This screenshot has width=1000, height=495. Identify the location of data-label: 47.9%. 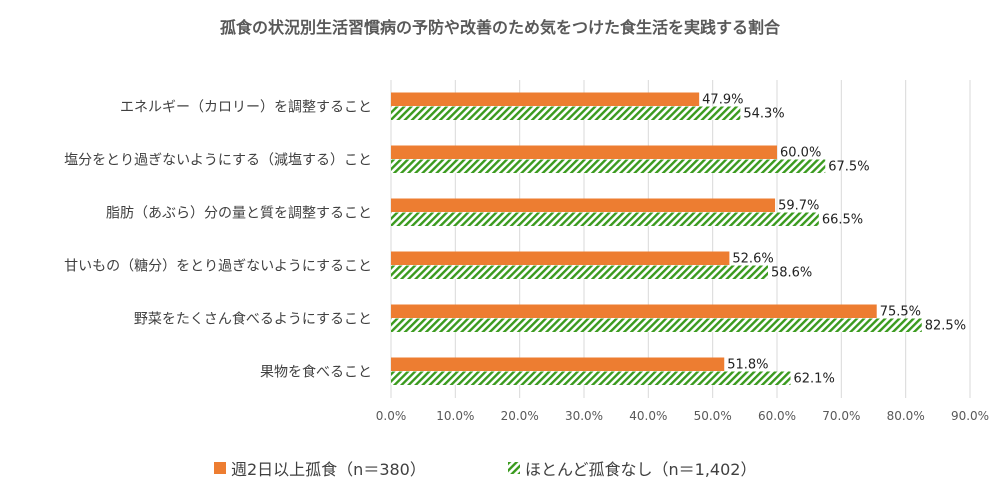
(722, 100).